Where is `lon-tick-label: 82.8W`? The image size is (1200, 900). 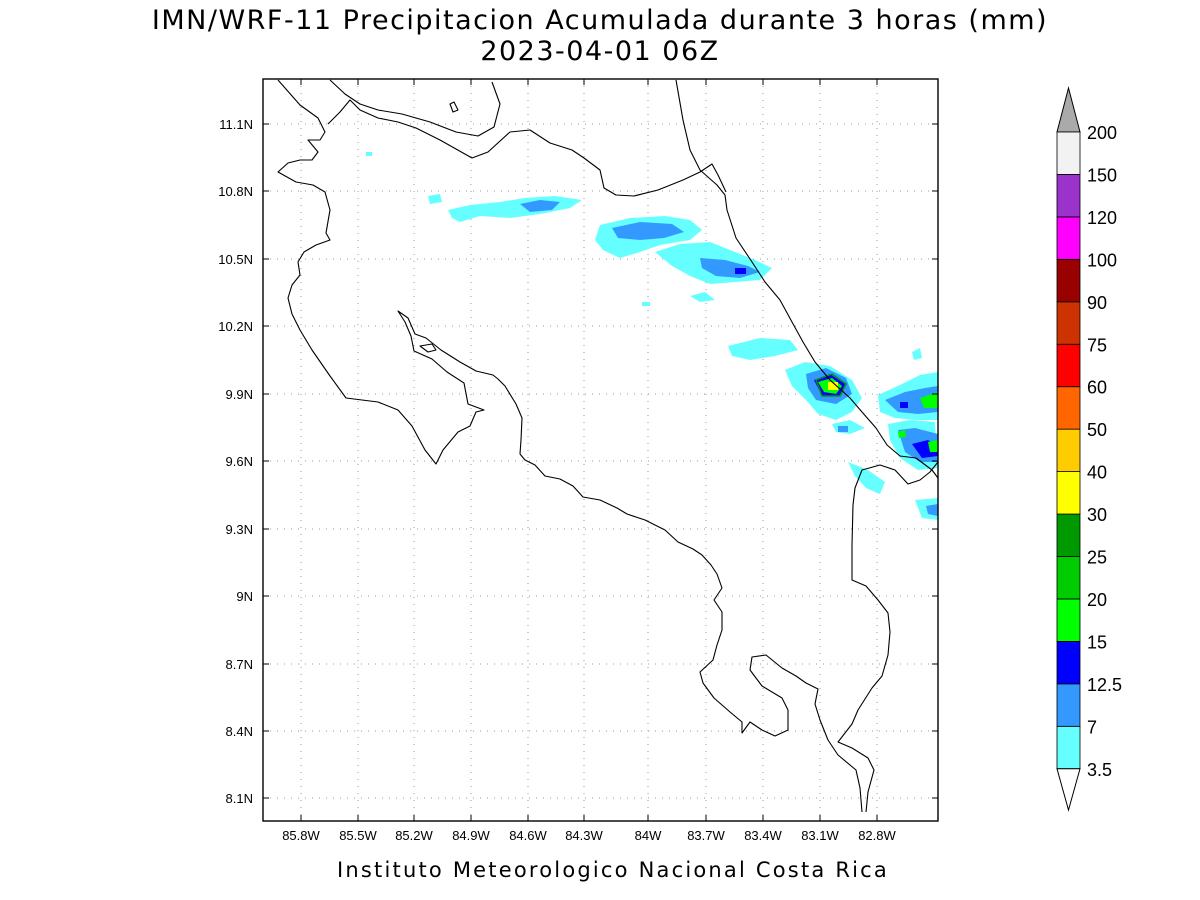 lon-tick-label: 82.8W is located at coordinates (877, 835).